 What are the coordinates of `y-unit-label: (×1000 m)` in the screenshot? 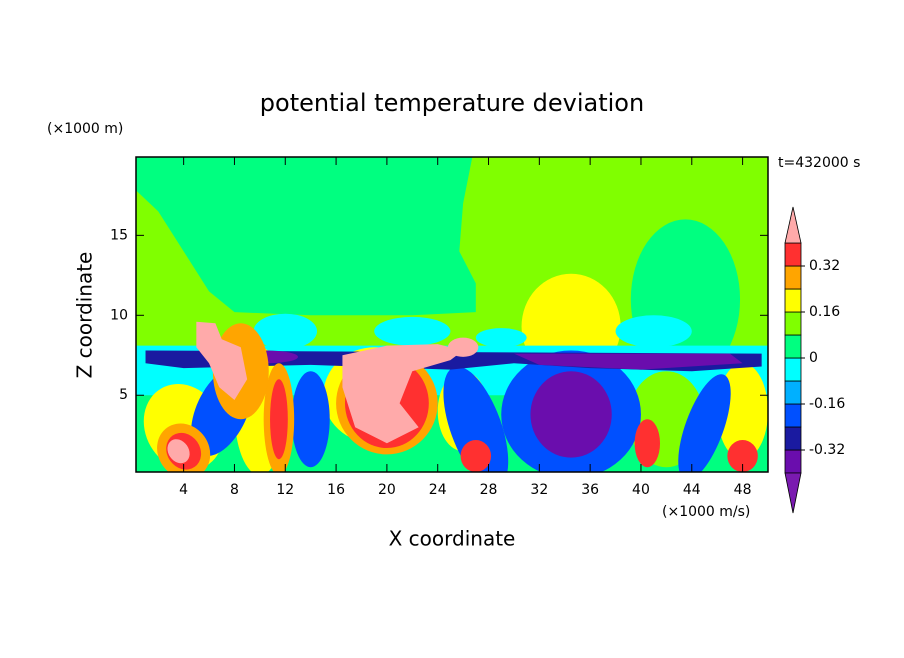 It's located at (85, 129).